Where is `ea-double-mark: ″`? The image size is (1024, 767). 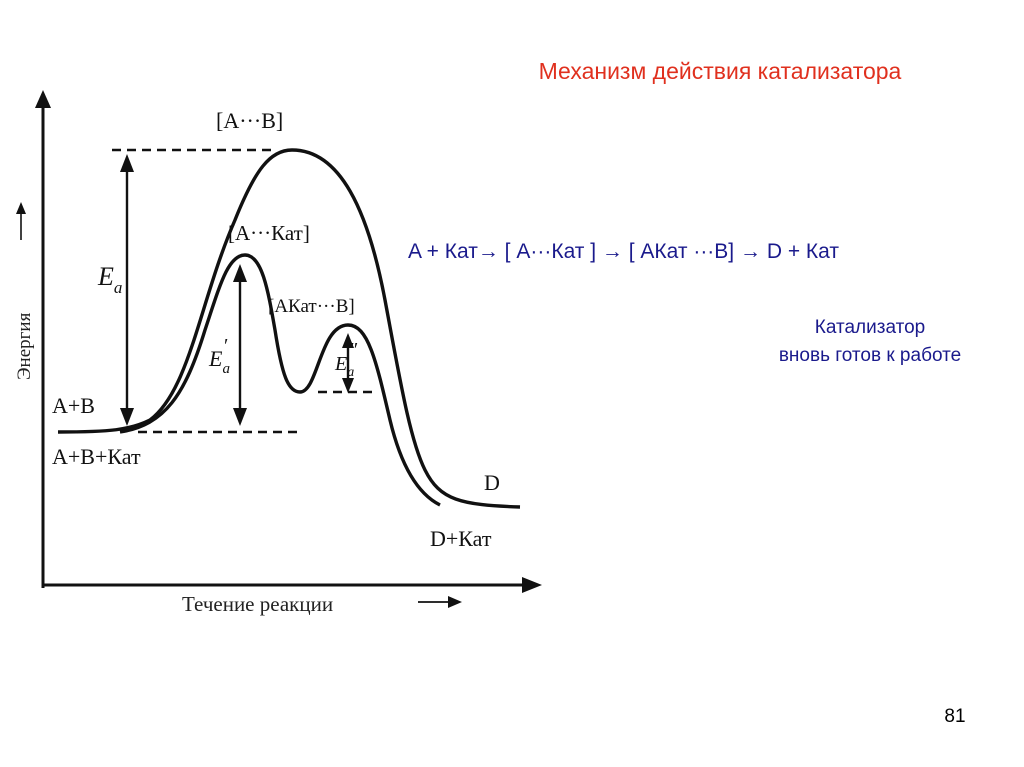 ea-double-mark: ″ is located at coordinates (354, 350).